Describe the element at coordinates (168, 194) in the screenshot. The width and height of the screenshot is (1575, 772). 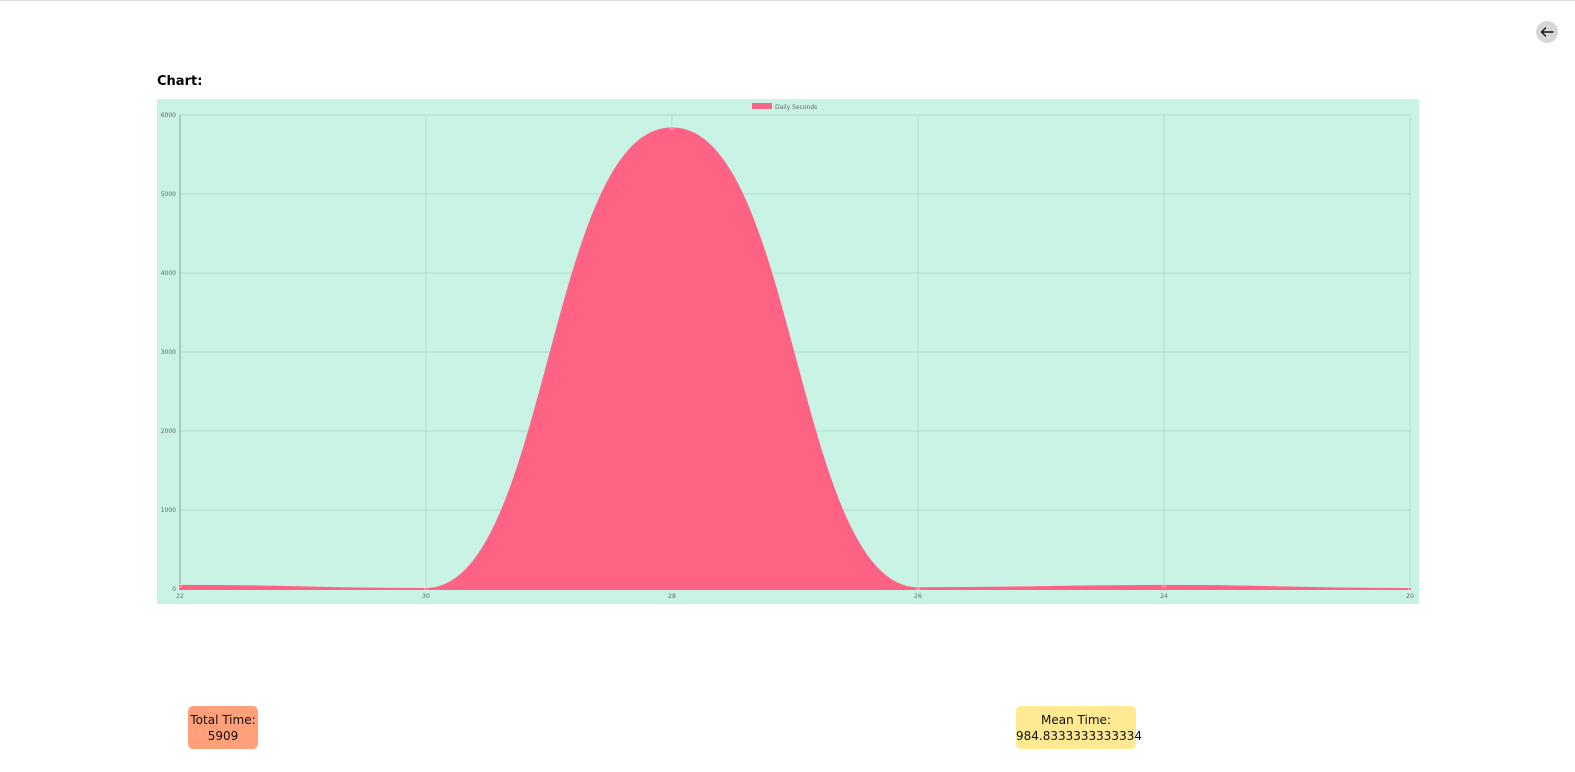
I see `y-tick-label: 5000` at that location.